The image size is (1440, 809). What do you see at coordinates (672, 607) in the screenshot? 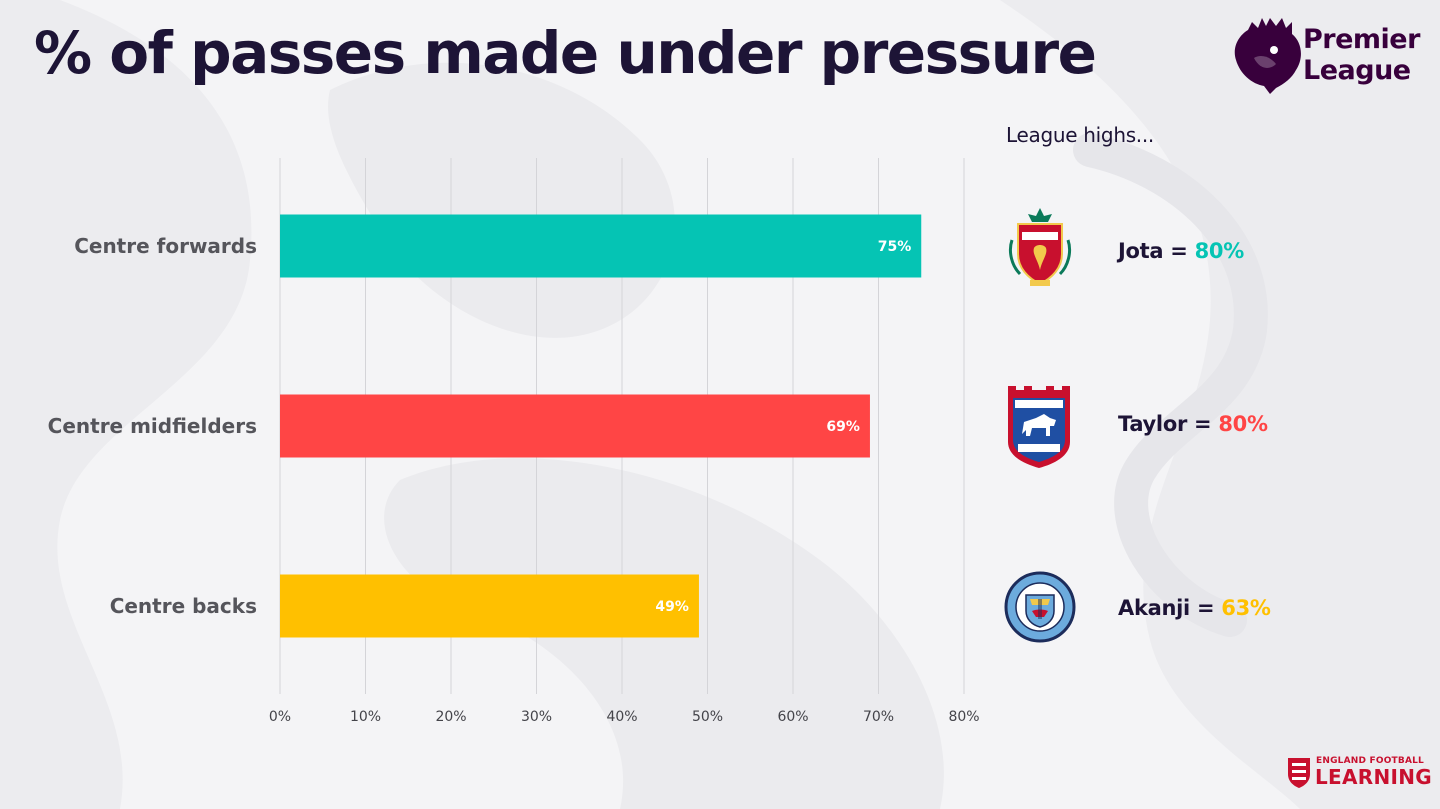
I see `bar-data-label: 49%` at bounding box center [672, 607].